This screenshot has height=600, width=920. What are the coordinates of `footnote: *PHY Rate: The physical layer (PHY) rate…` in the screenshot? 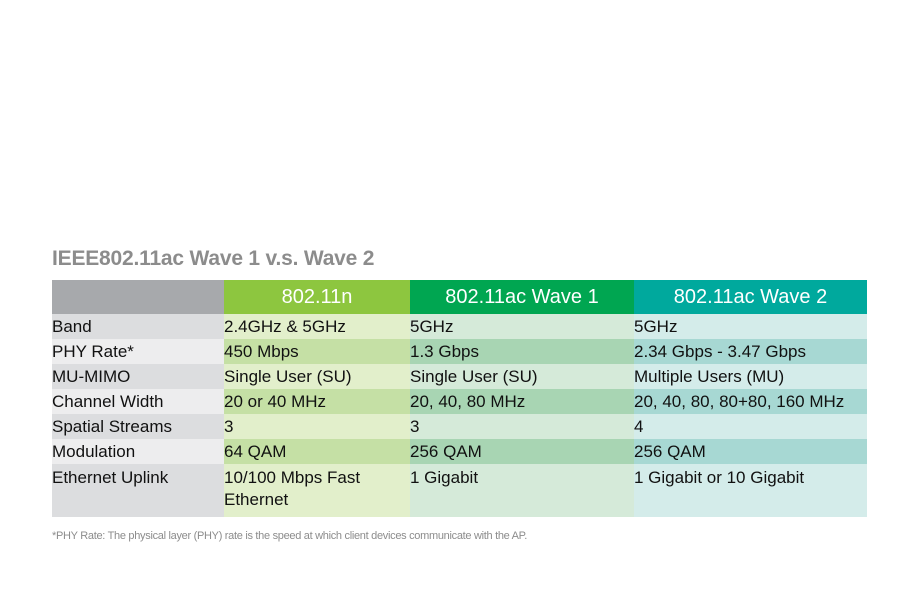 It's located at (290, 536).